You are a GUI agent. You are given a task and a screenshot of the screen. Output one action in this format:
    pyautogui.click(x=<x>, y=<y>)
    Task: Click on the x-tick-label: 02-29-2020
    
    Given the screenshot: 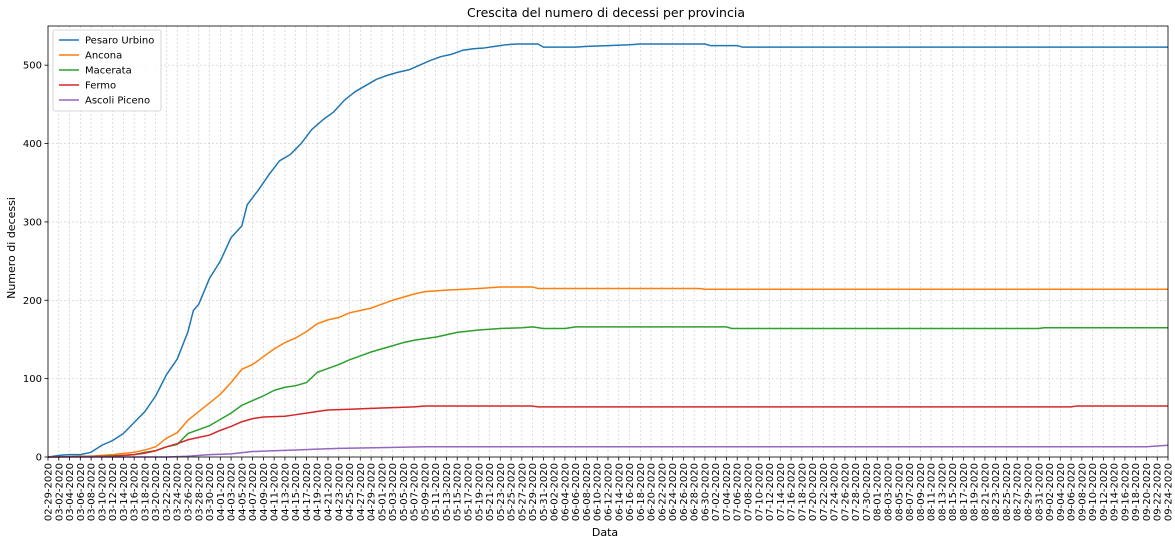 What is the action you would take?
    pyautogui.click(x=49, y=492)
    